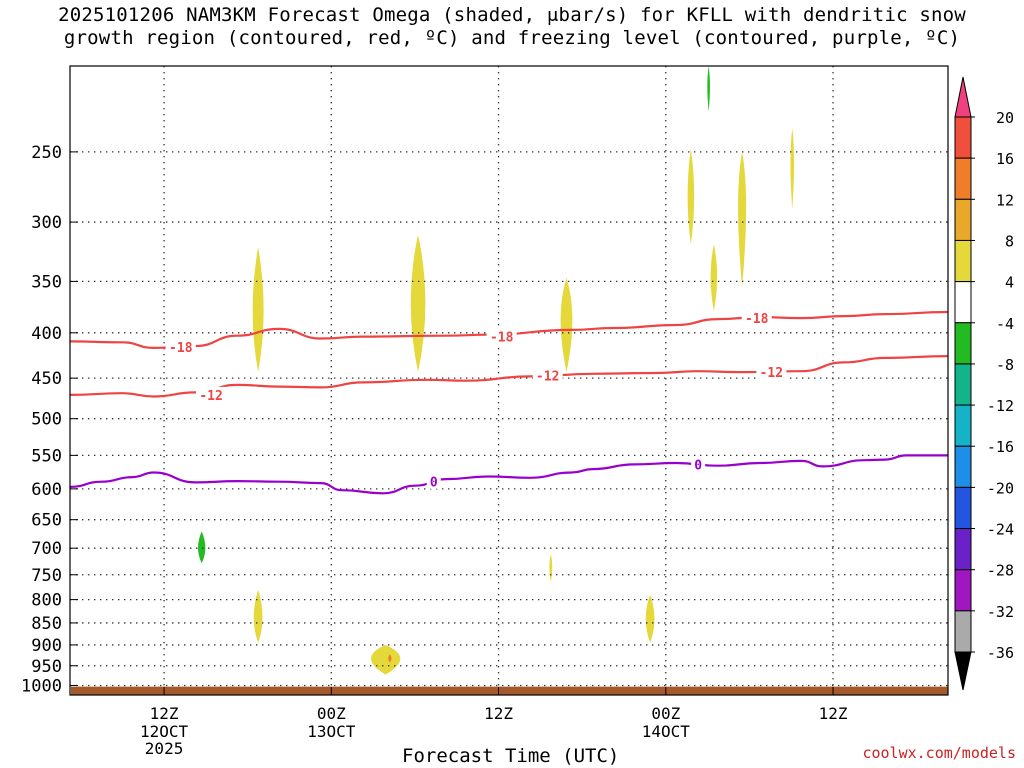 The image size is (1024, 768). Describe the element at coordinates (41, 686) in the screenshot. I see `y-tick-label-1000: 1000` at that location.